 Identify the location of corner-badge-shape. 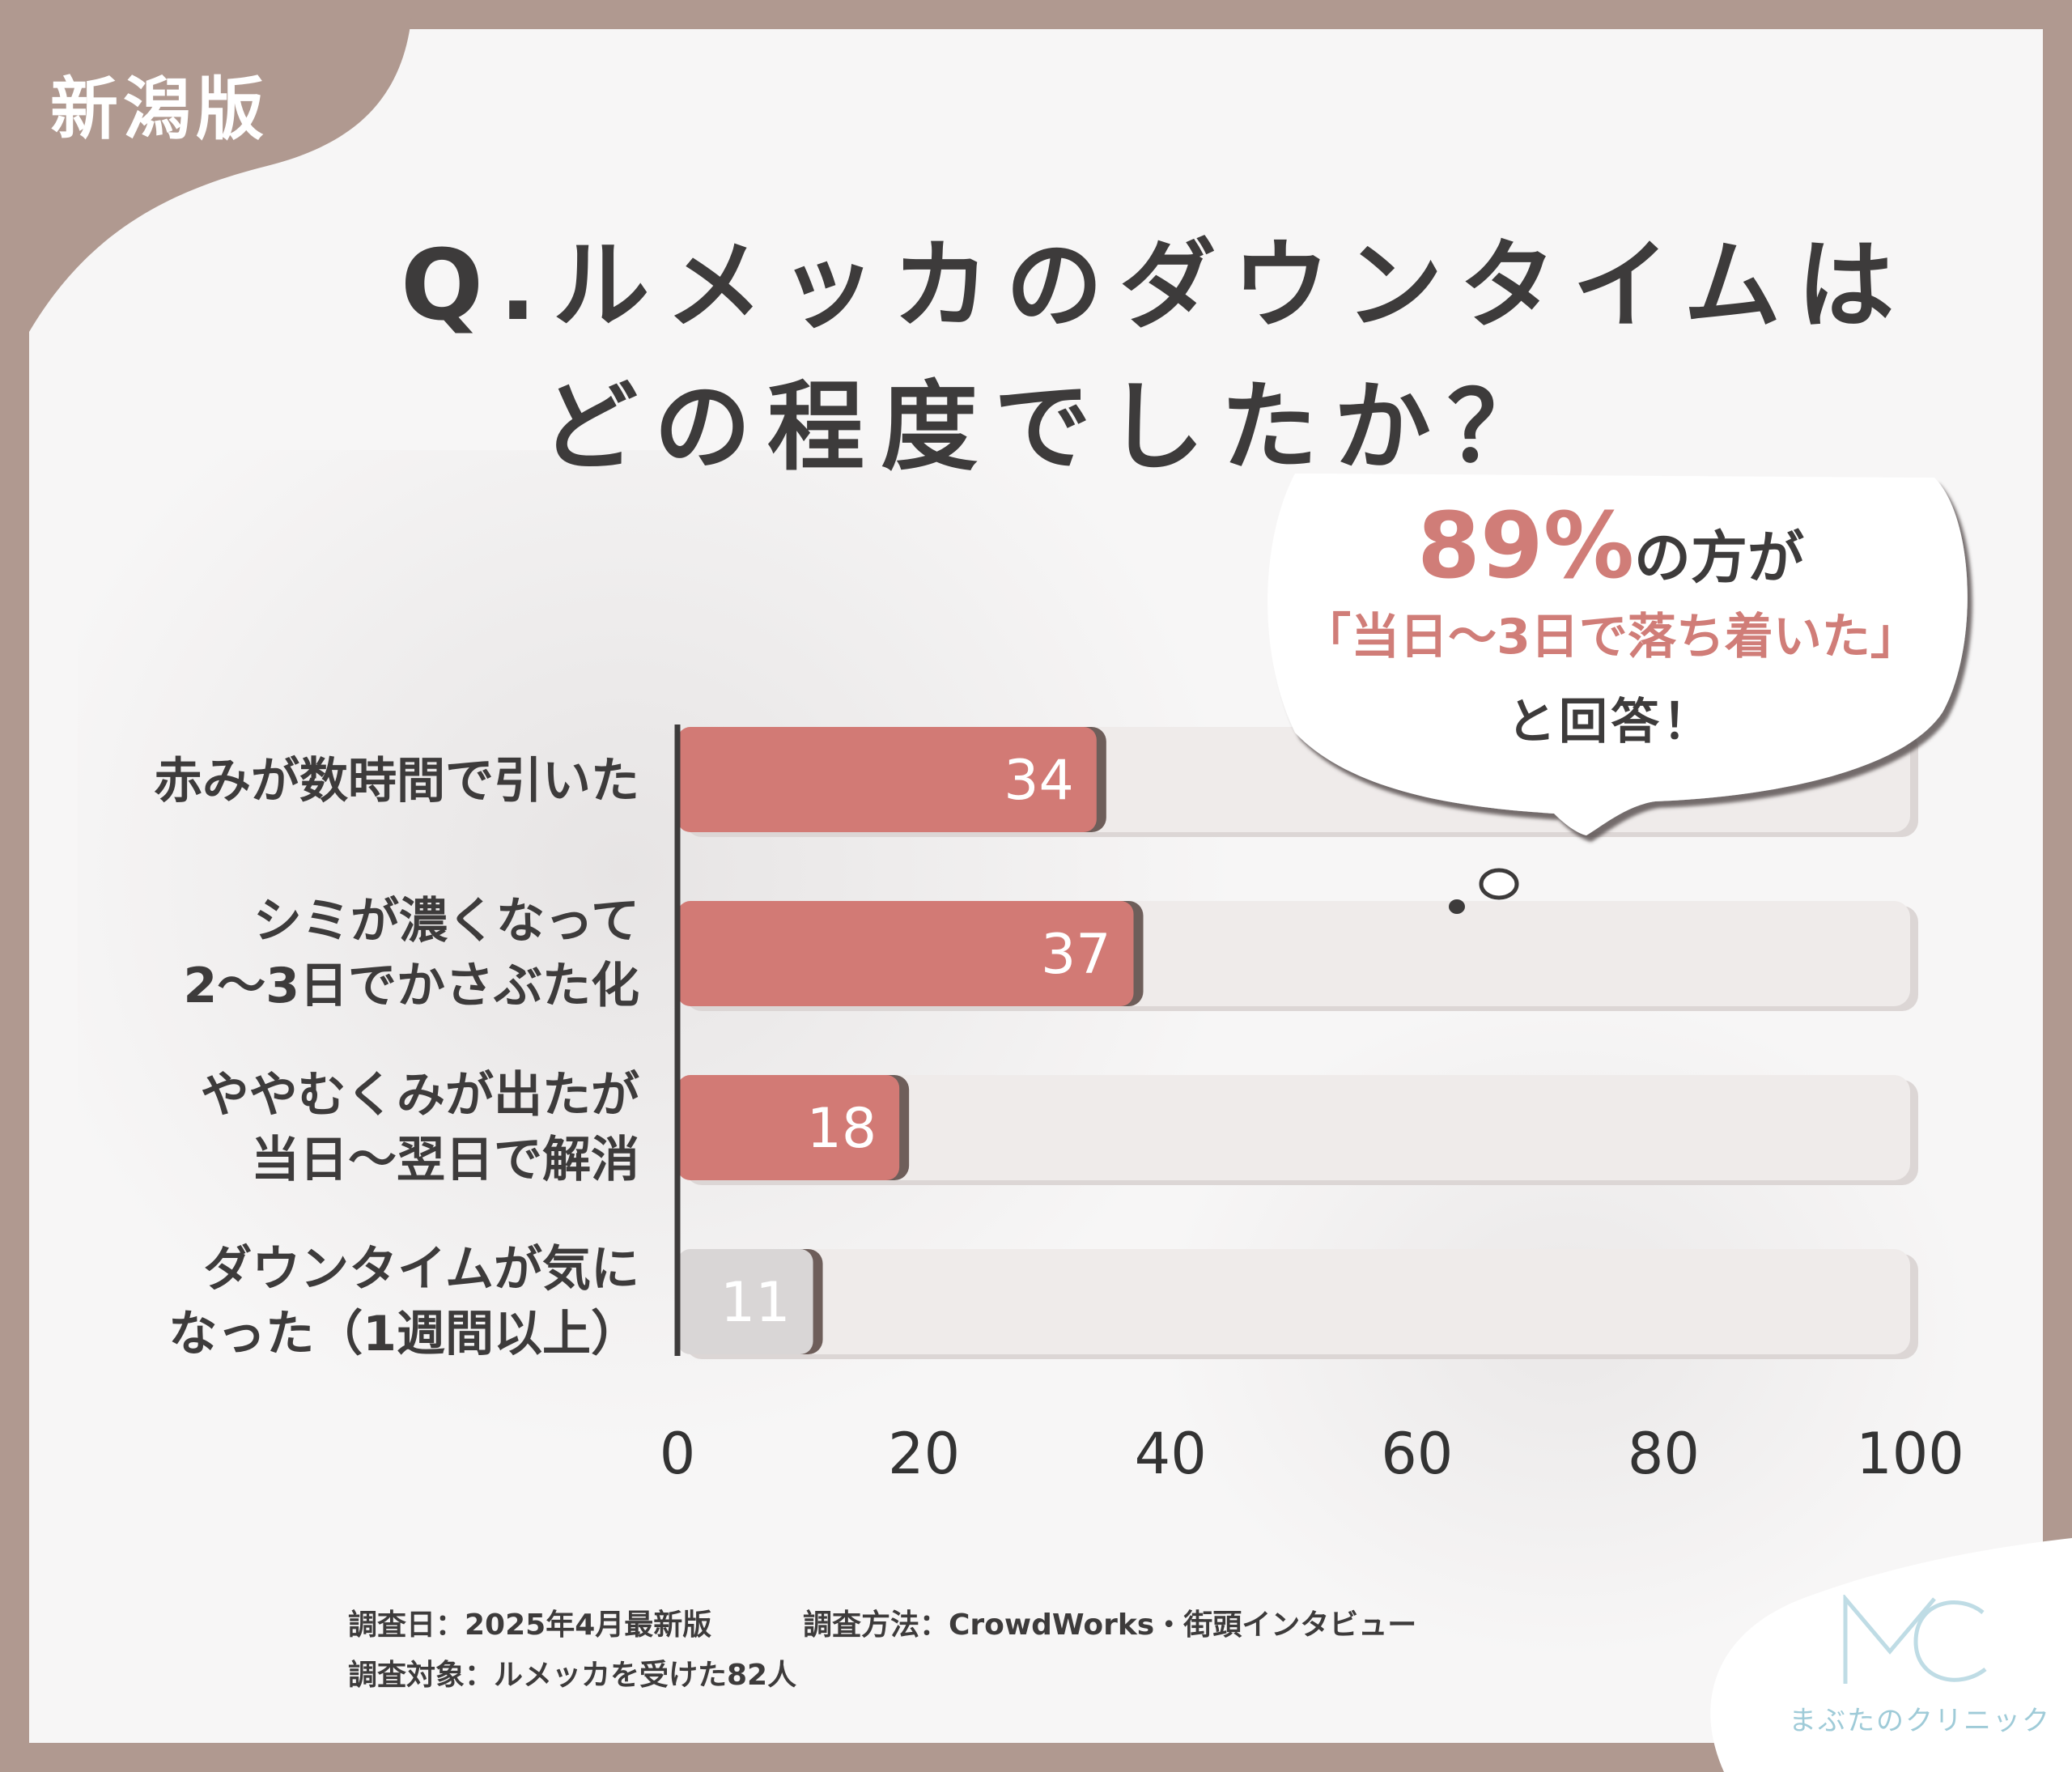
(206, 166).